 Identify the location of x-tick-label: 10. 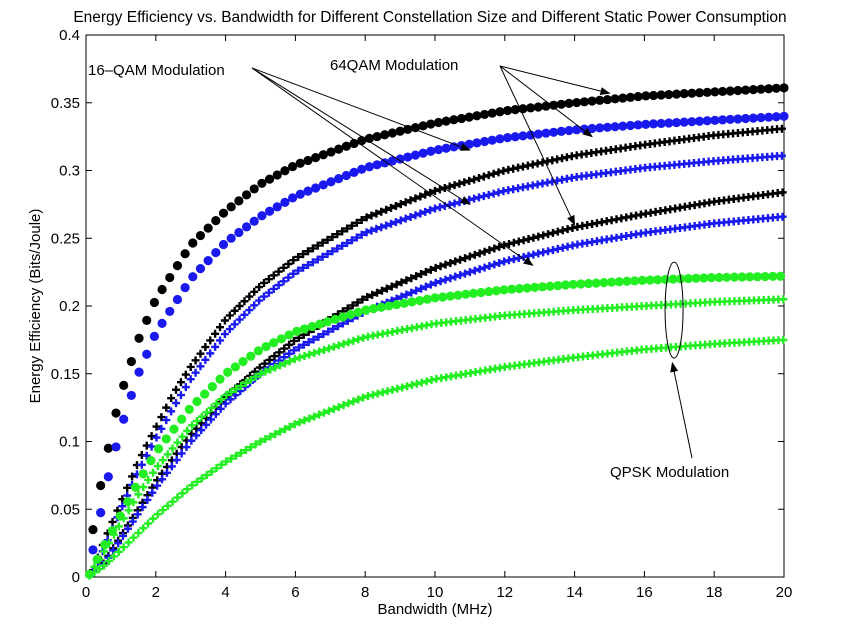
(435, 592).